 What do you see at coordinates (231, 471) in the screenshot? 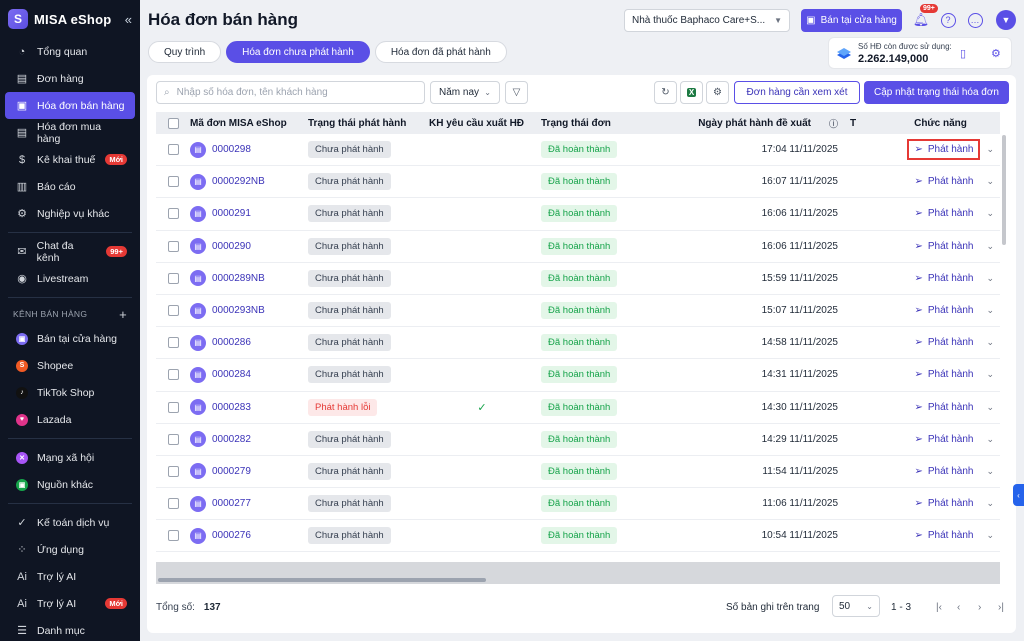
I see `order-code-link: 0000279` at bounding box center [231, 471].